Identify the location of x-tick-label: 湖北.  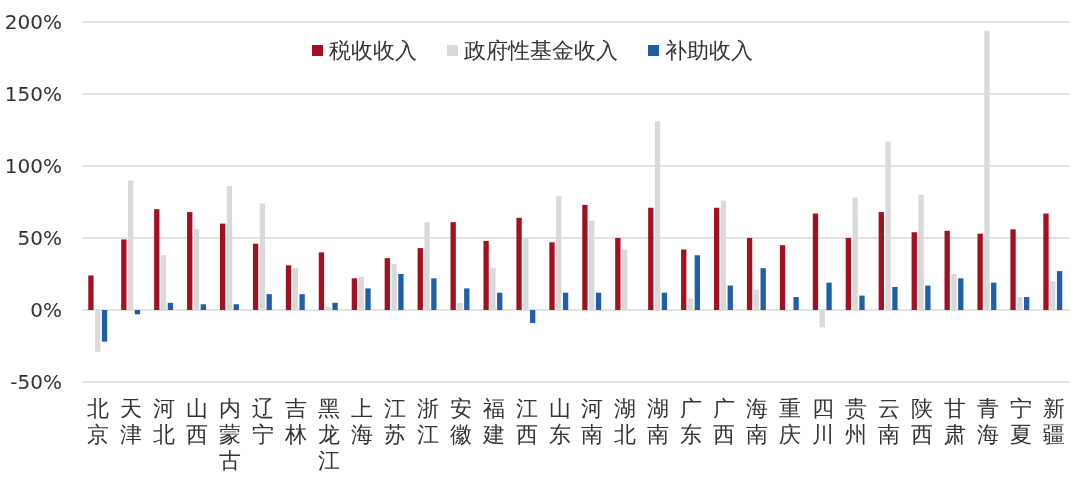
(625, 421).